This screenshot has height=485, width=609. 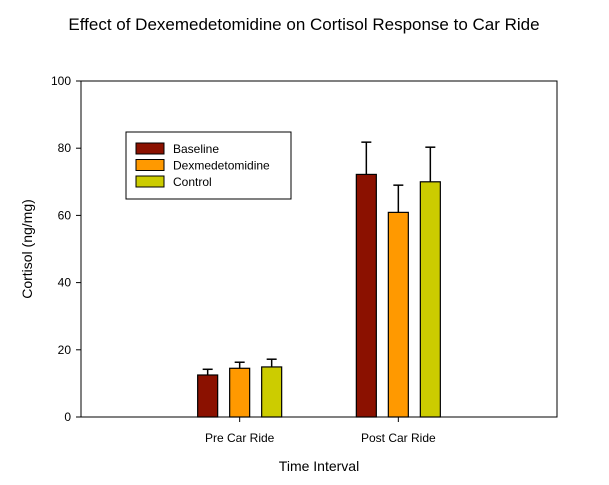 What do you see at coordinates (27, 249) in the screenshot?
I see `y-axis-label: Cortisol (ng/mg)` at bounding box center [27, 249].